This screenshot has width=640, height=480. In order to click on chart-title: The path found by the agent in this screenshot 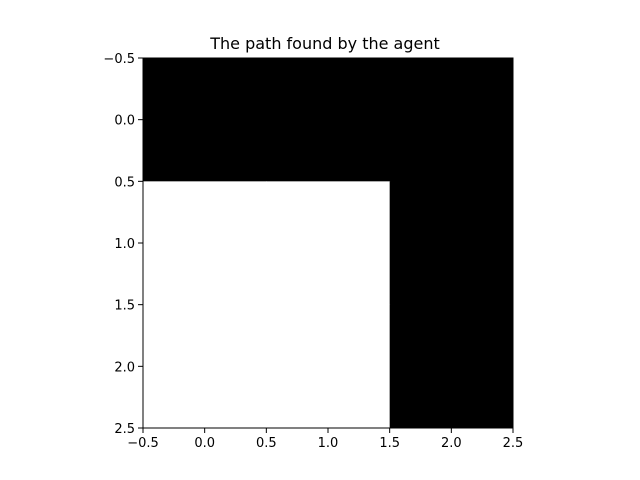, I will do `click(324, 43)`.